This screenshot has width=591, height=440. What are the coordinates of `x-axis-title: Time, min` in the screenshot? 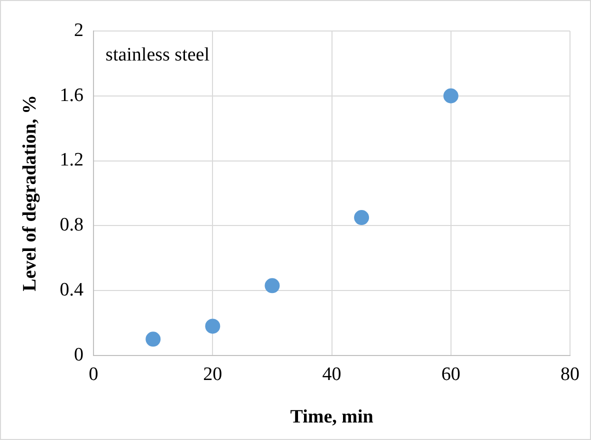 It's located at (332, 417).